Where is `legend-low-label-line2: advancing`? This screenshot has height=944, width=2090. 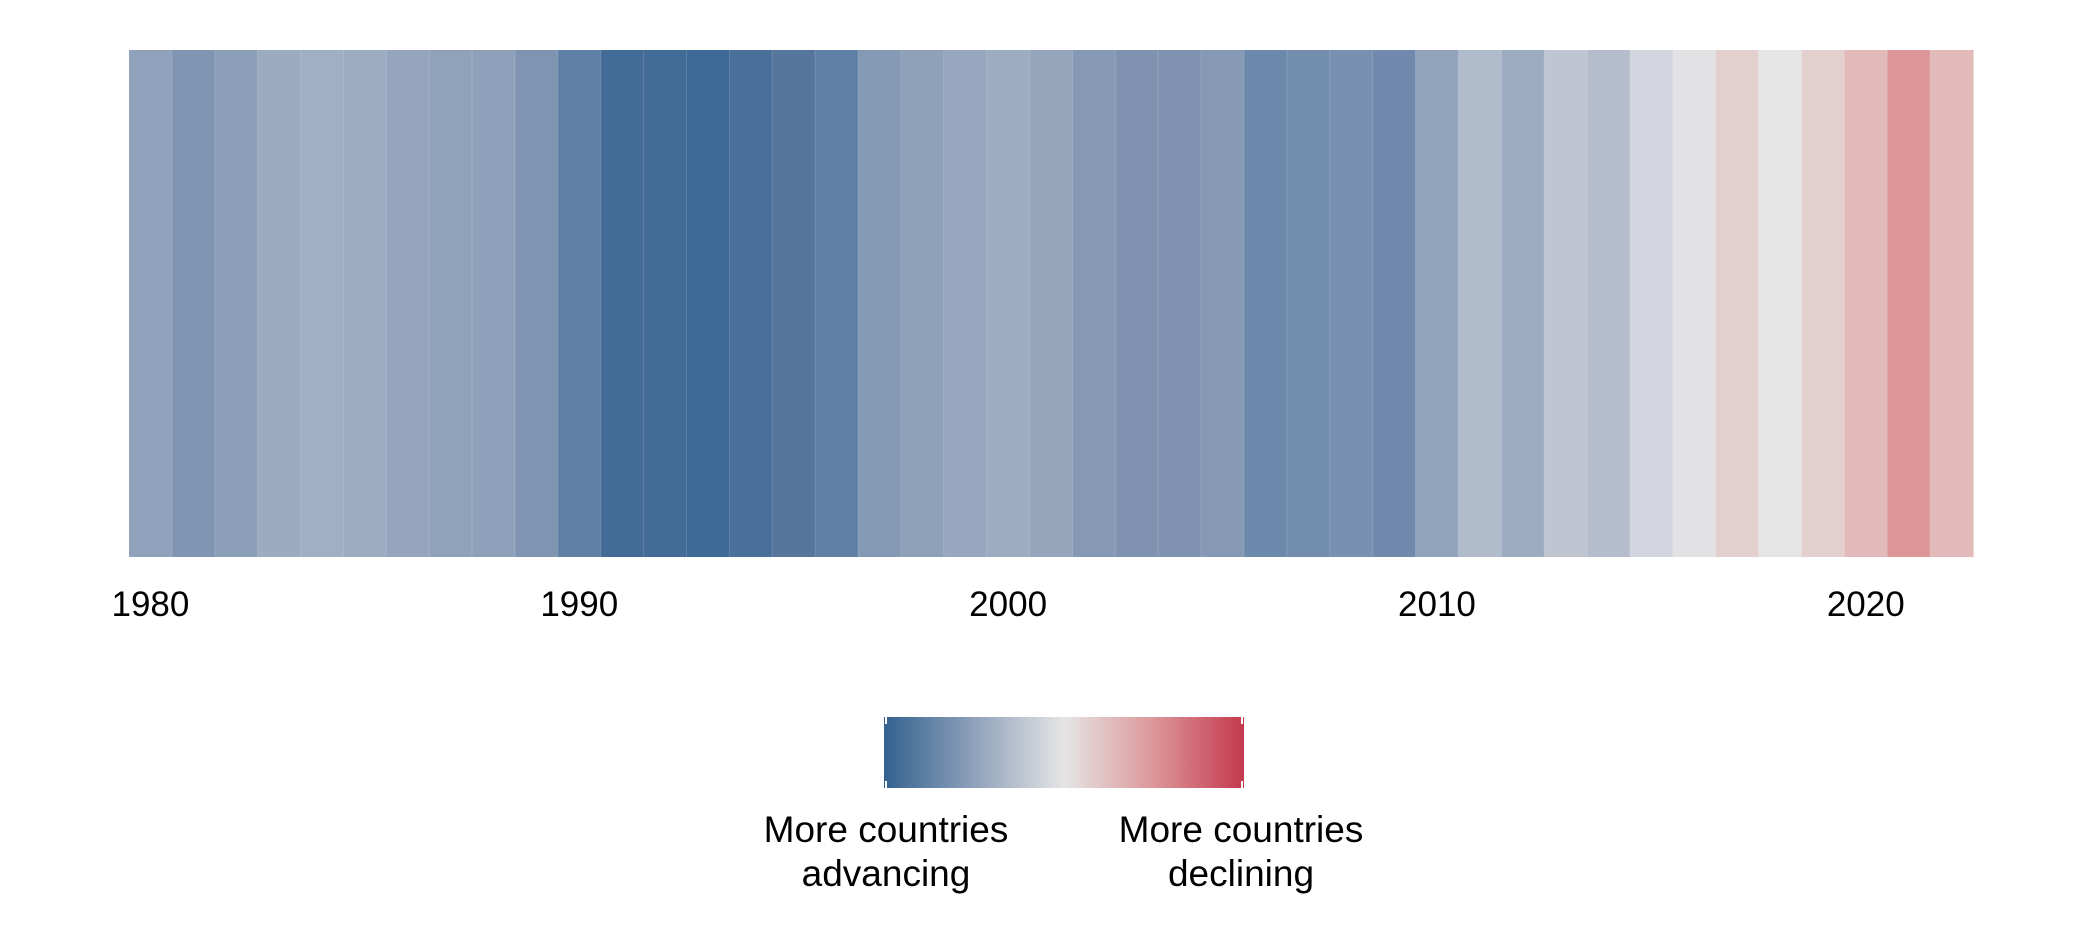
legend-low-label-line2: advancing is located at coordinates (886, 873).